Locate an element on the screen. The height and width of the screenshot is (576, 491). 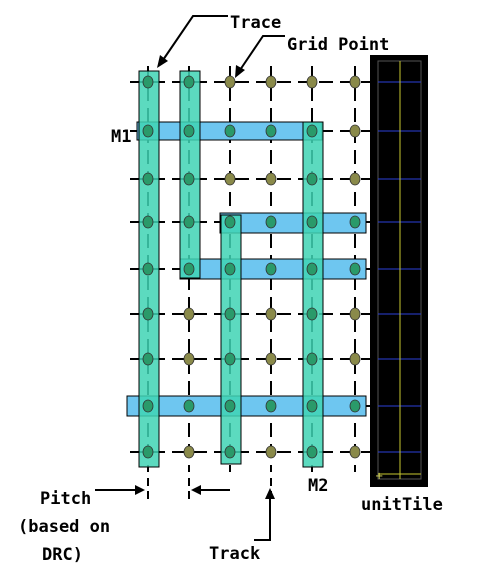
unit-tile-label: unitTile is located at coordinates (402, 505).